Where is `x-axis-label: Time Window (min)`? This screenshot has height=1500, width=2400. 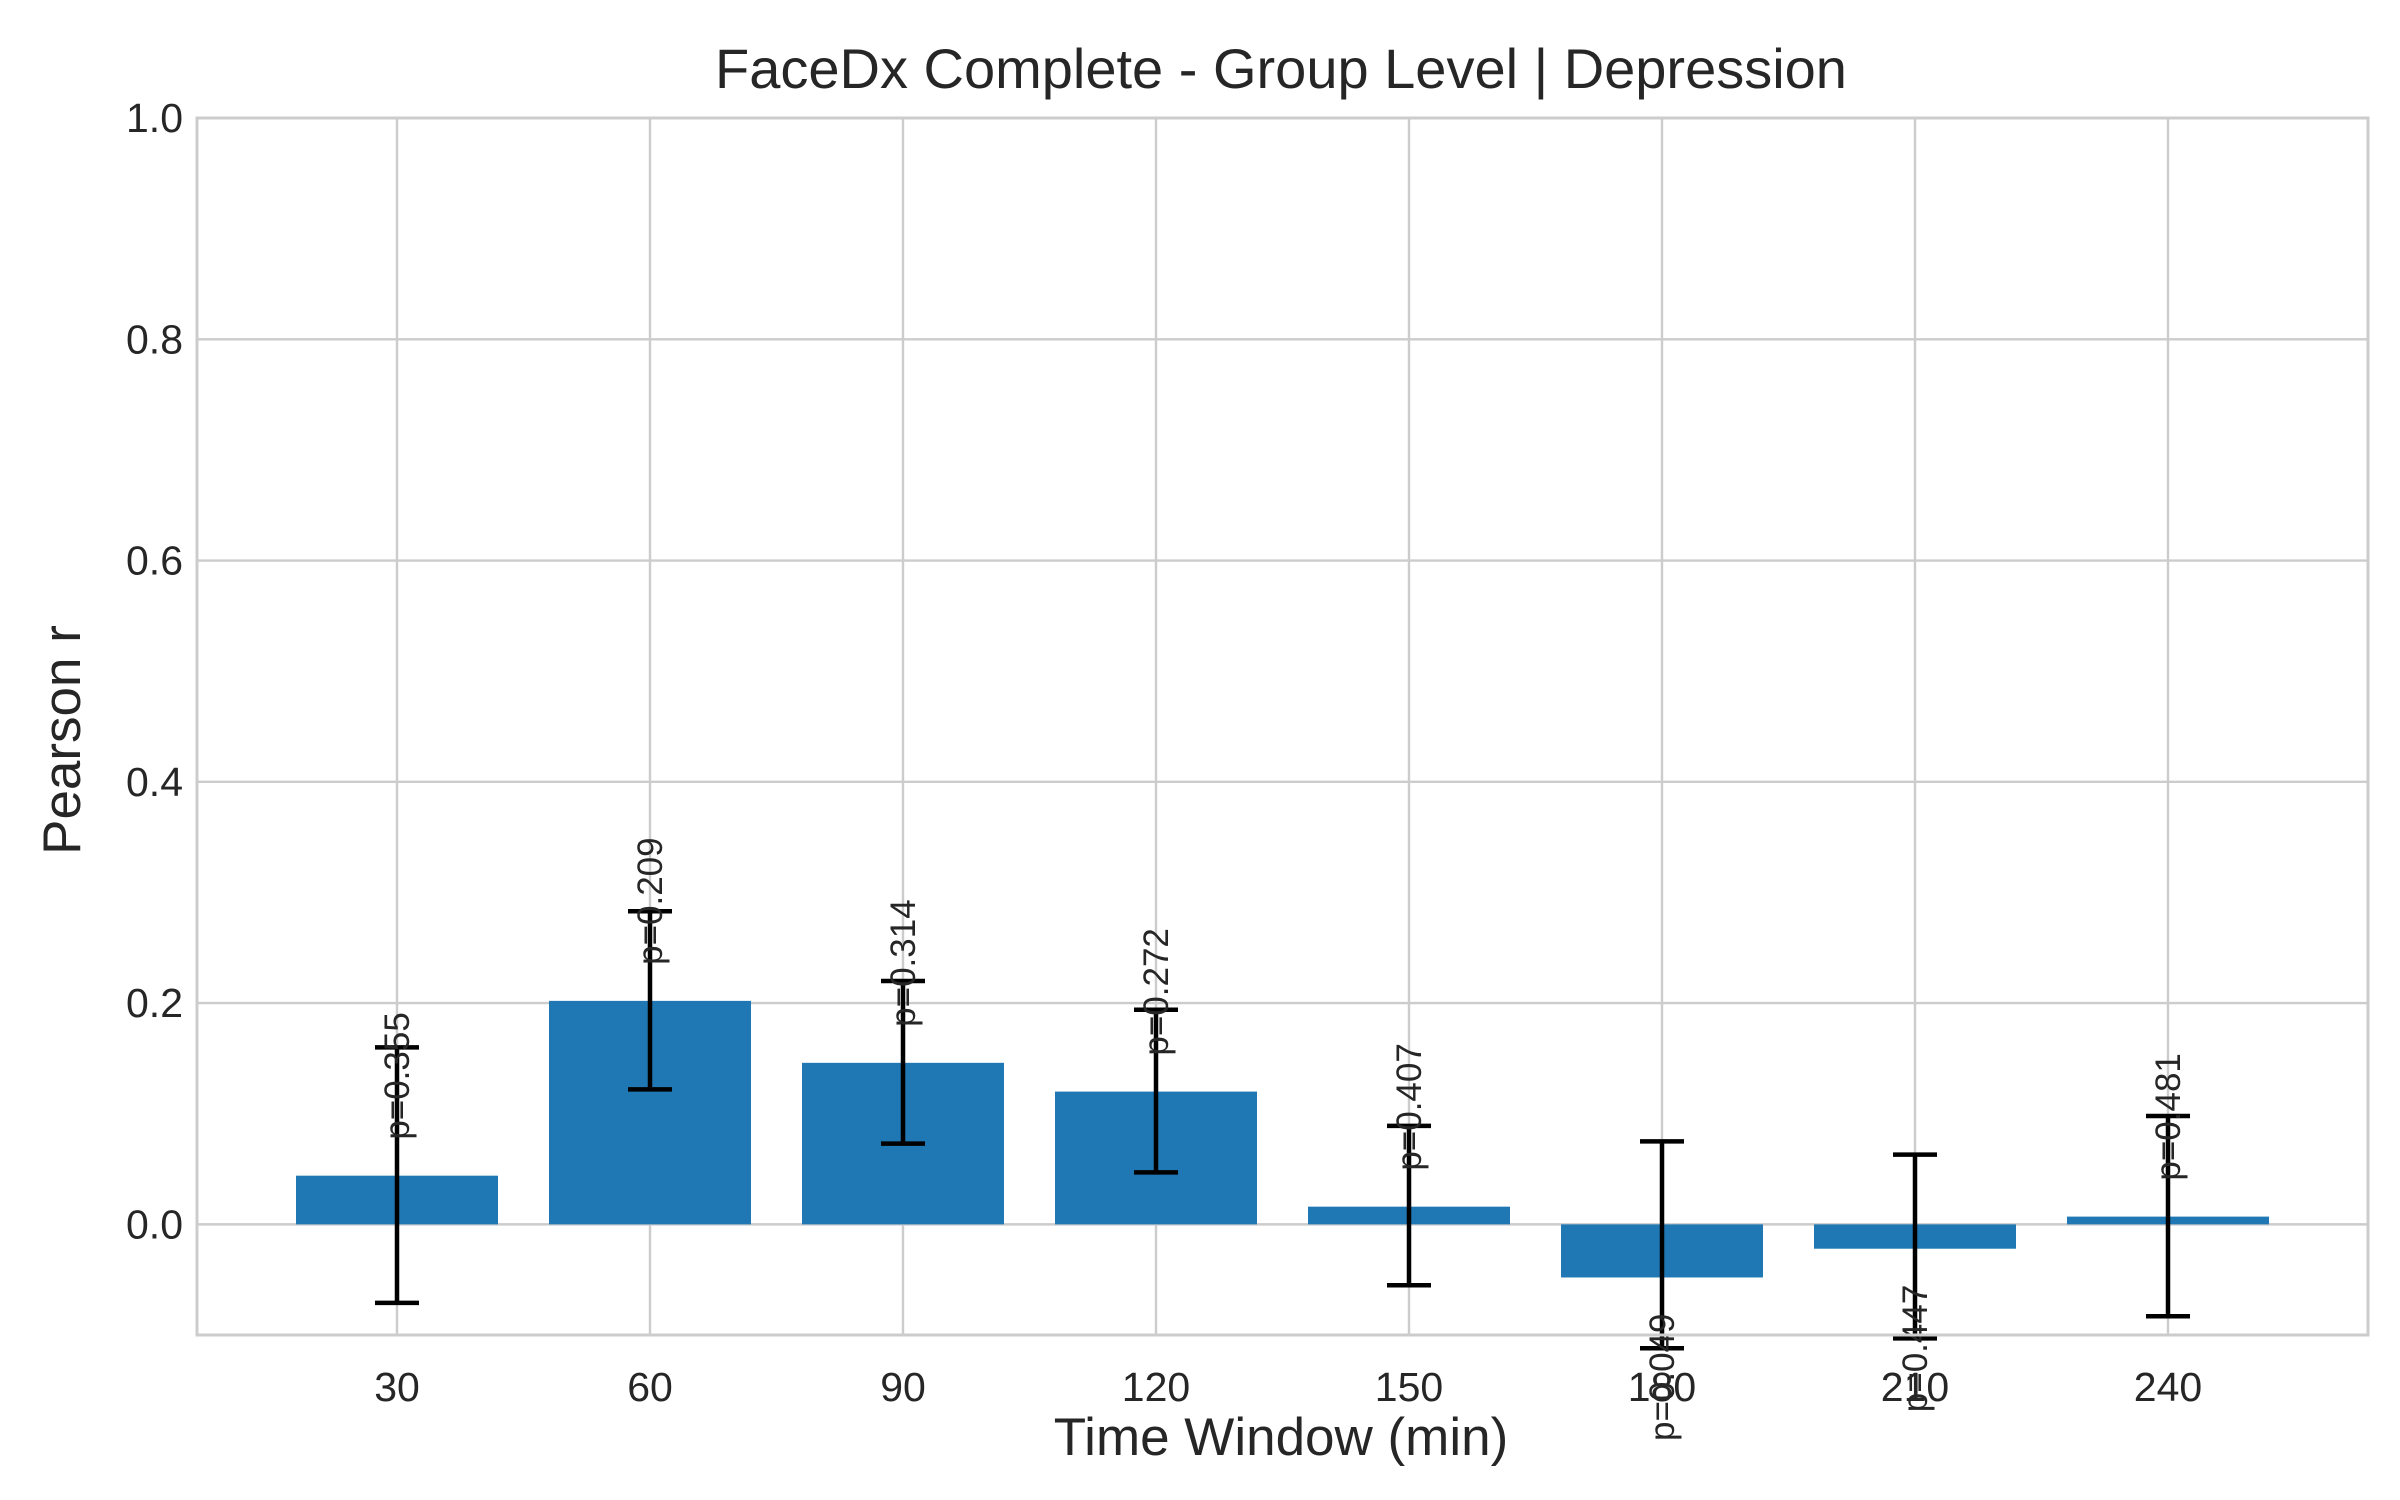
x-axis-label: Time Window (min) is located at coordinates (1281, 1437).